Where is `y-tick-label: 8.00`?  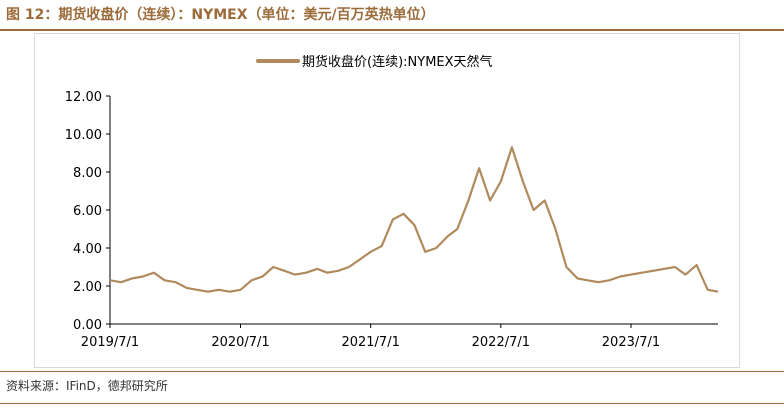 y-tick-label: 8.00 is located at coordinates (87, 173).